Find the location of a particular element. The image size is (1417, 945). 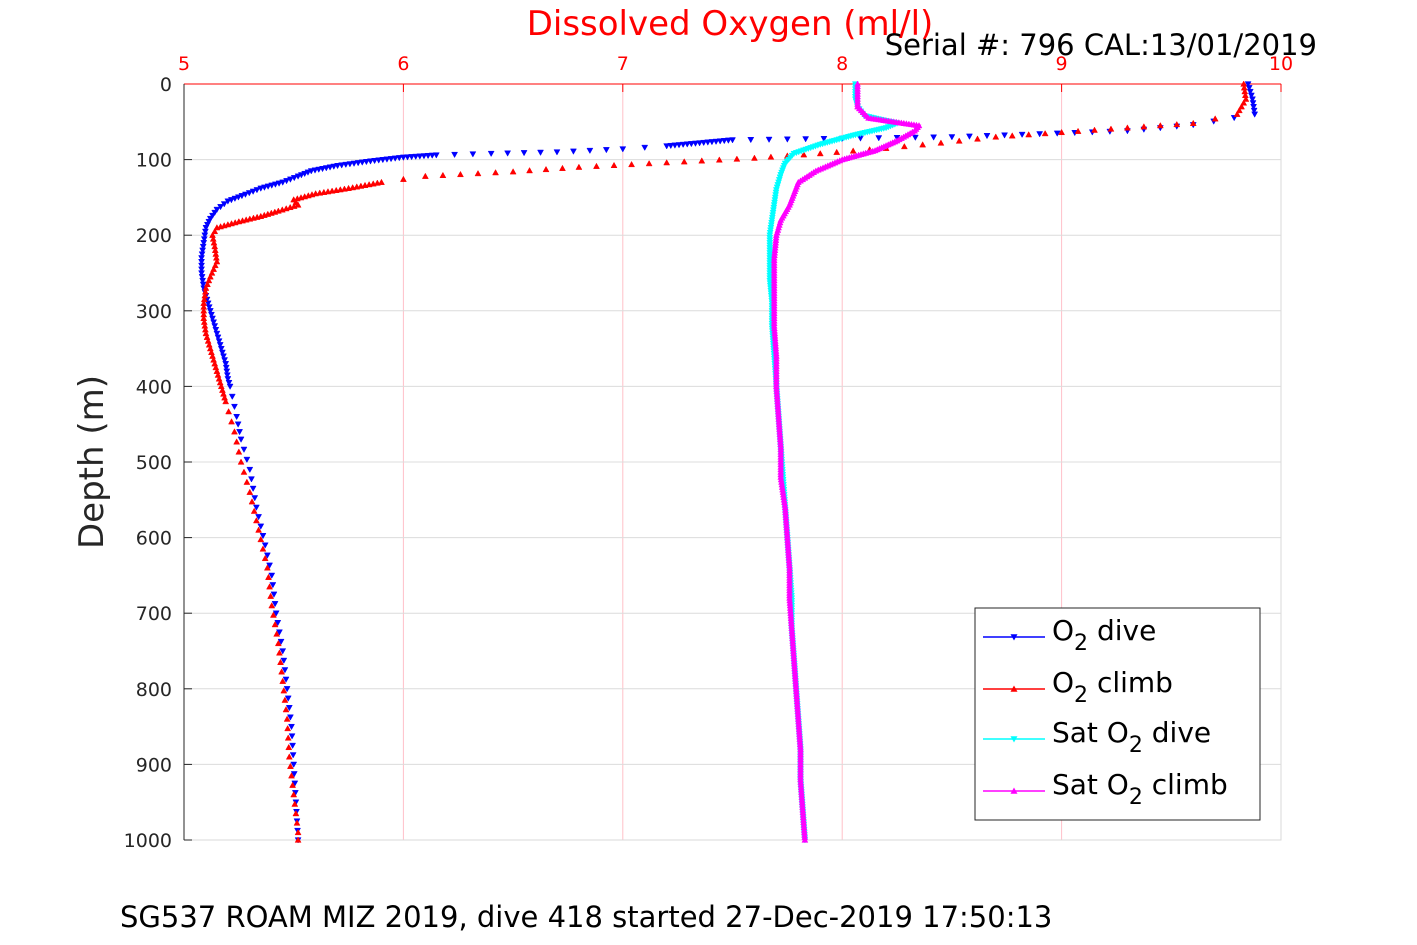

y-axis-label: Depth (m) is located at coordinates (92, 462).